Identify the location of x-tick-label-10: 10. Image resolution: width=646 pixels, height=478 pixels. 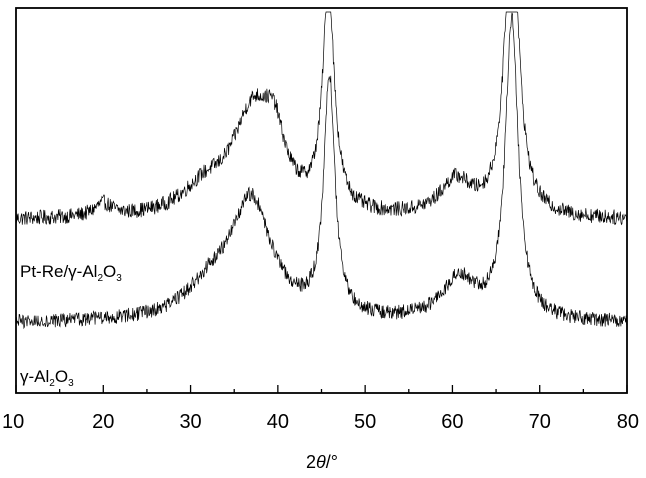
(13, 422).